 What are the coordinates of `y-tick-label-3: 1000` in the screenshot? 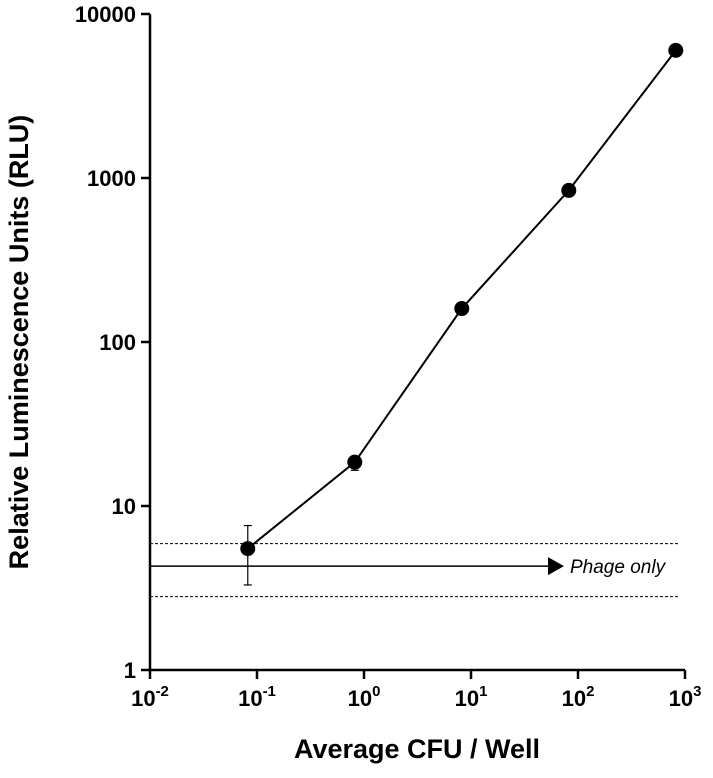 It's located at (111, 178).